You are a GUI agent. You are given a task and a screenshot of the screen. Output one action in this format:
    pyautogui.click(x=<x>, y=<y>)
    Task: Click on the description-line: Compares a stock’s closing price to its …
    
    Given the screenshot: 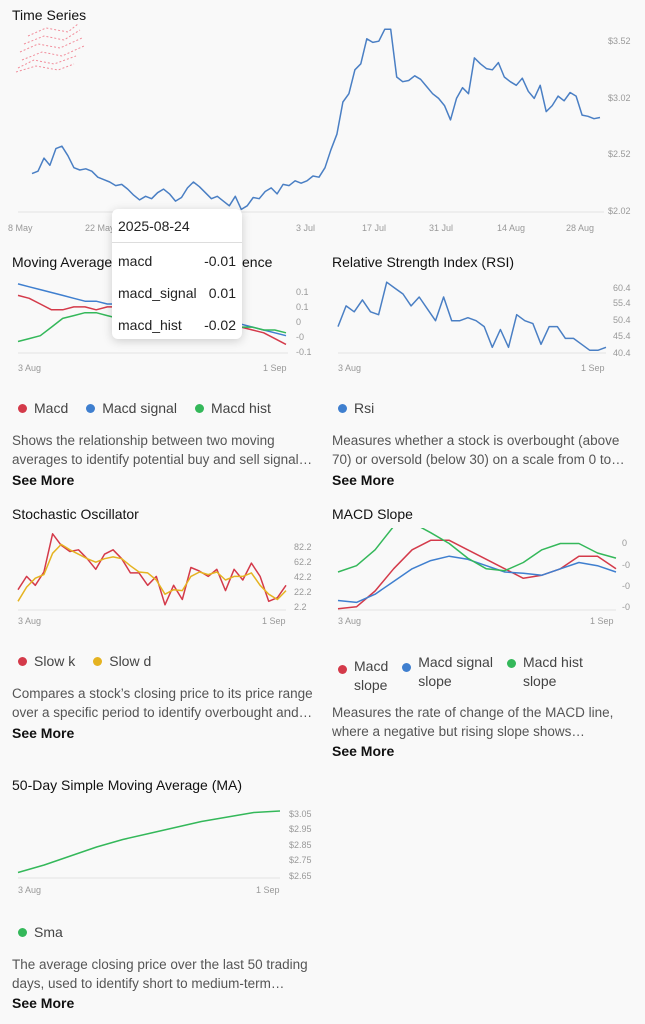 What is the action you would take?
    pyautogui.click(x=162, y=693)
    